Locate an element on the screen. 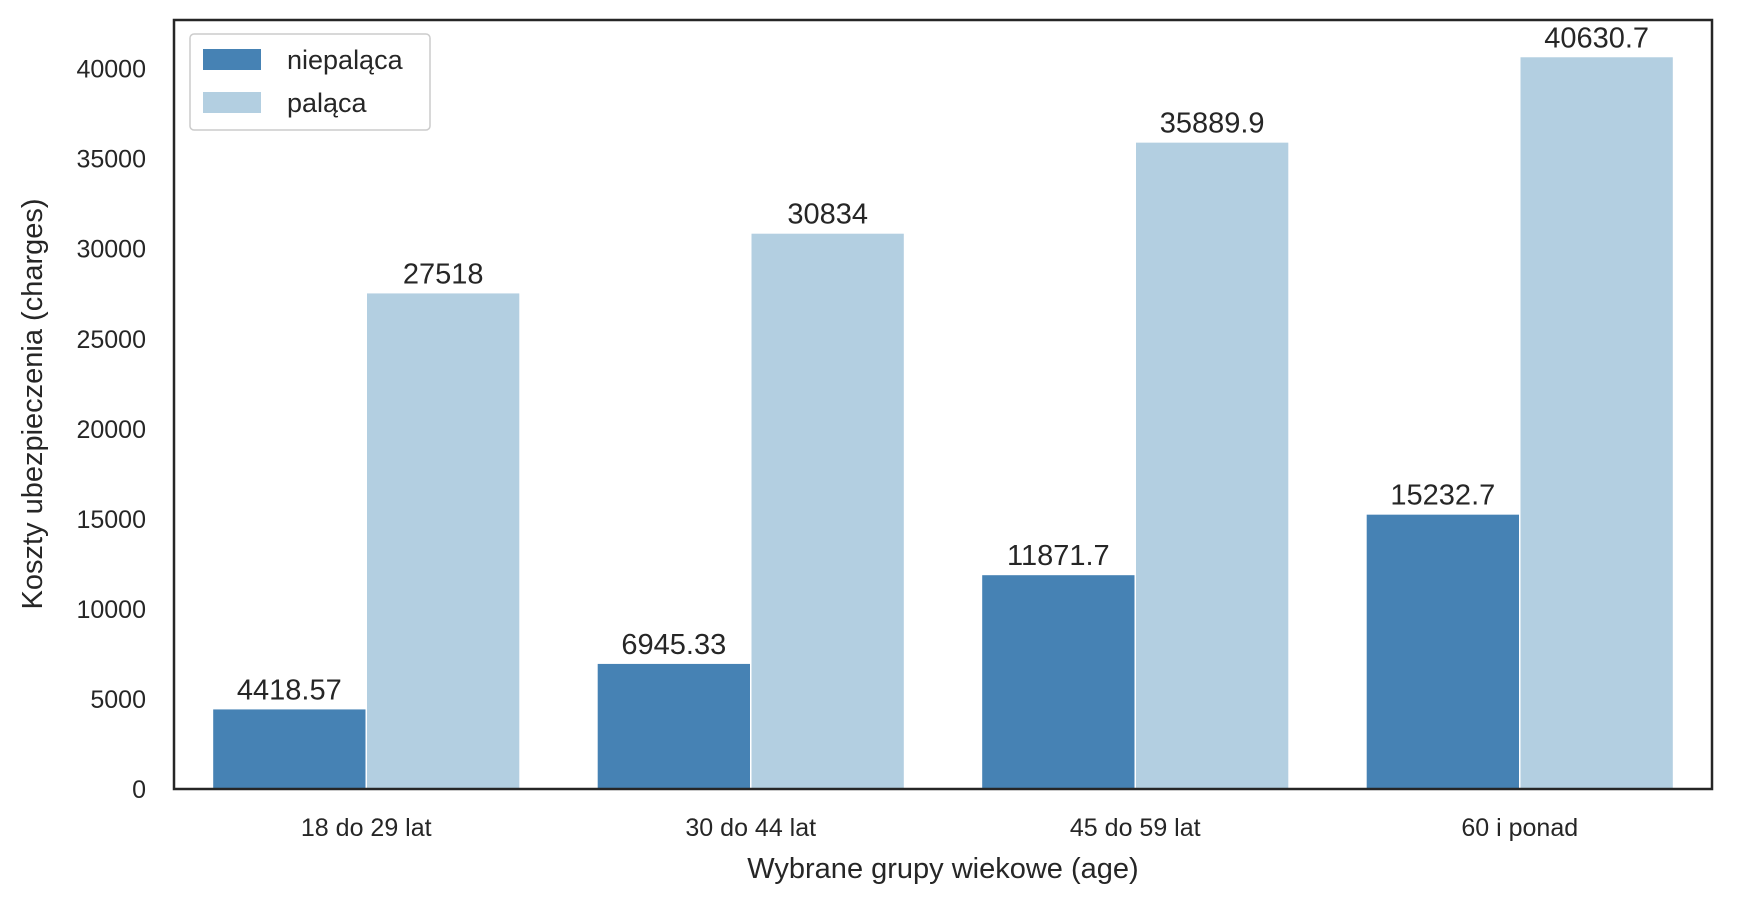 The width and height of the screenshot is (1743, 911). bar-value-label: 35889.9 is located at coordinates (1212, 124).